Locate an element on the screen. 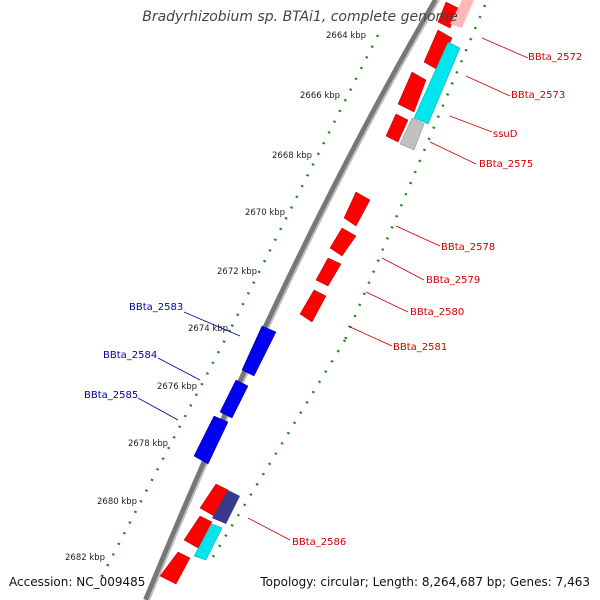 This screenshot has width=600, height=600. kbp-label: 2670 kbp is located at coordinates (265, 213).